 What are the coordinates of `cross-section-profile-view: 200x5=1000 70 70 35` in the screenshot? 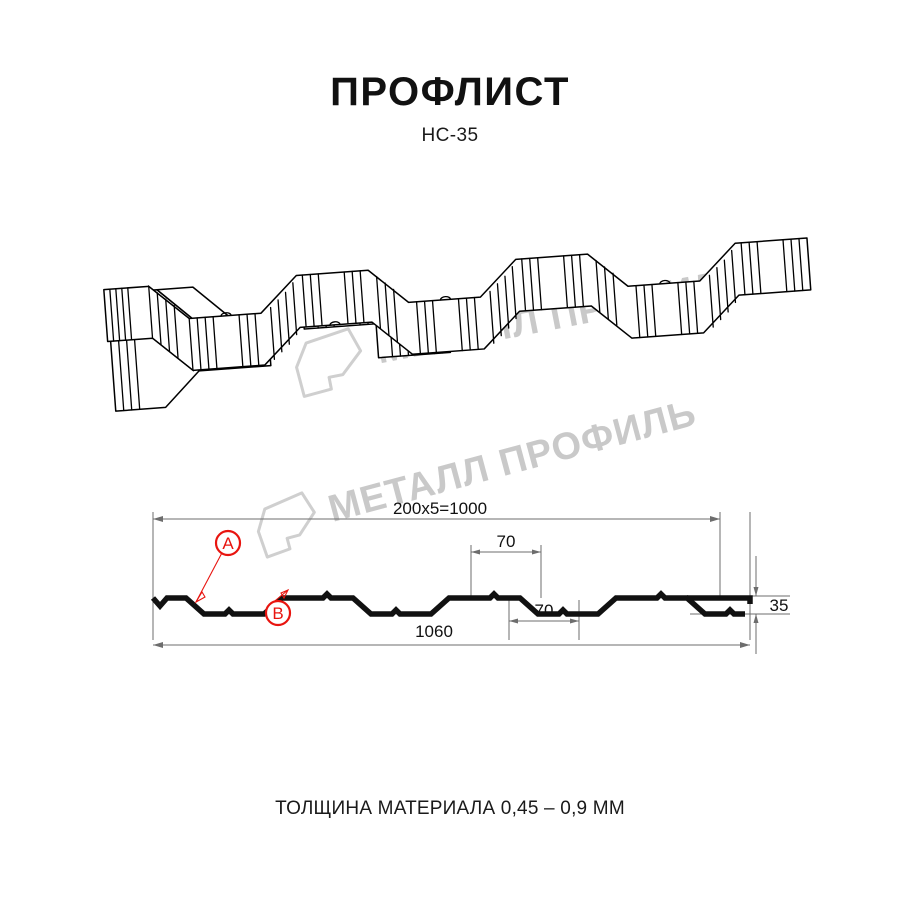 It's located at (470, 576).